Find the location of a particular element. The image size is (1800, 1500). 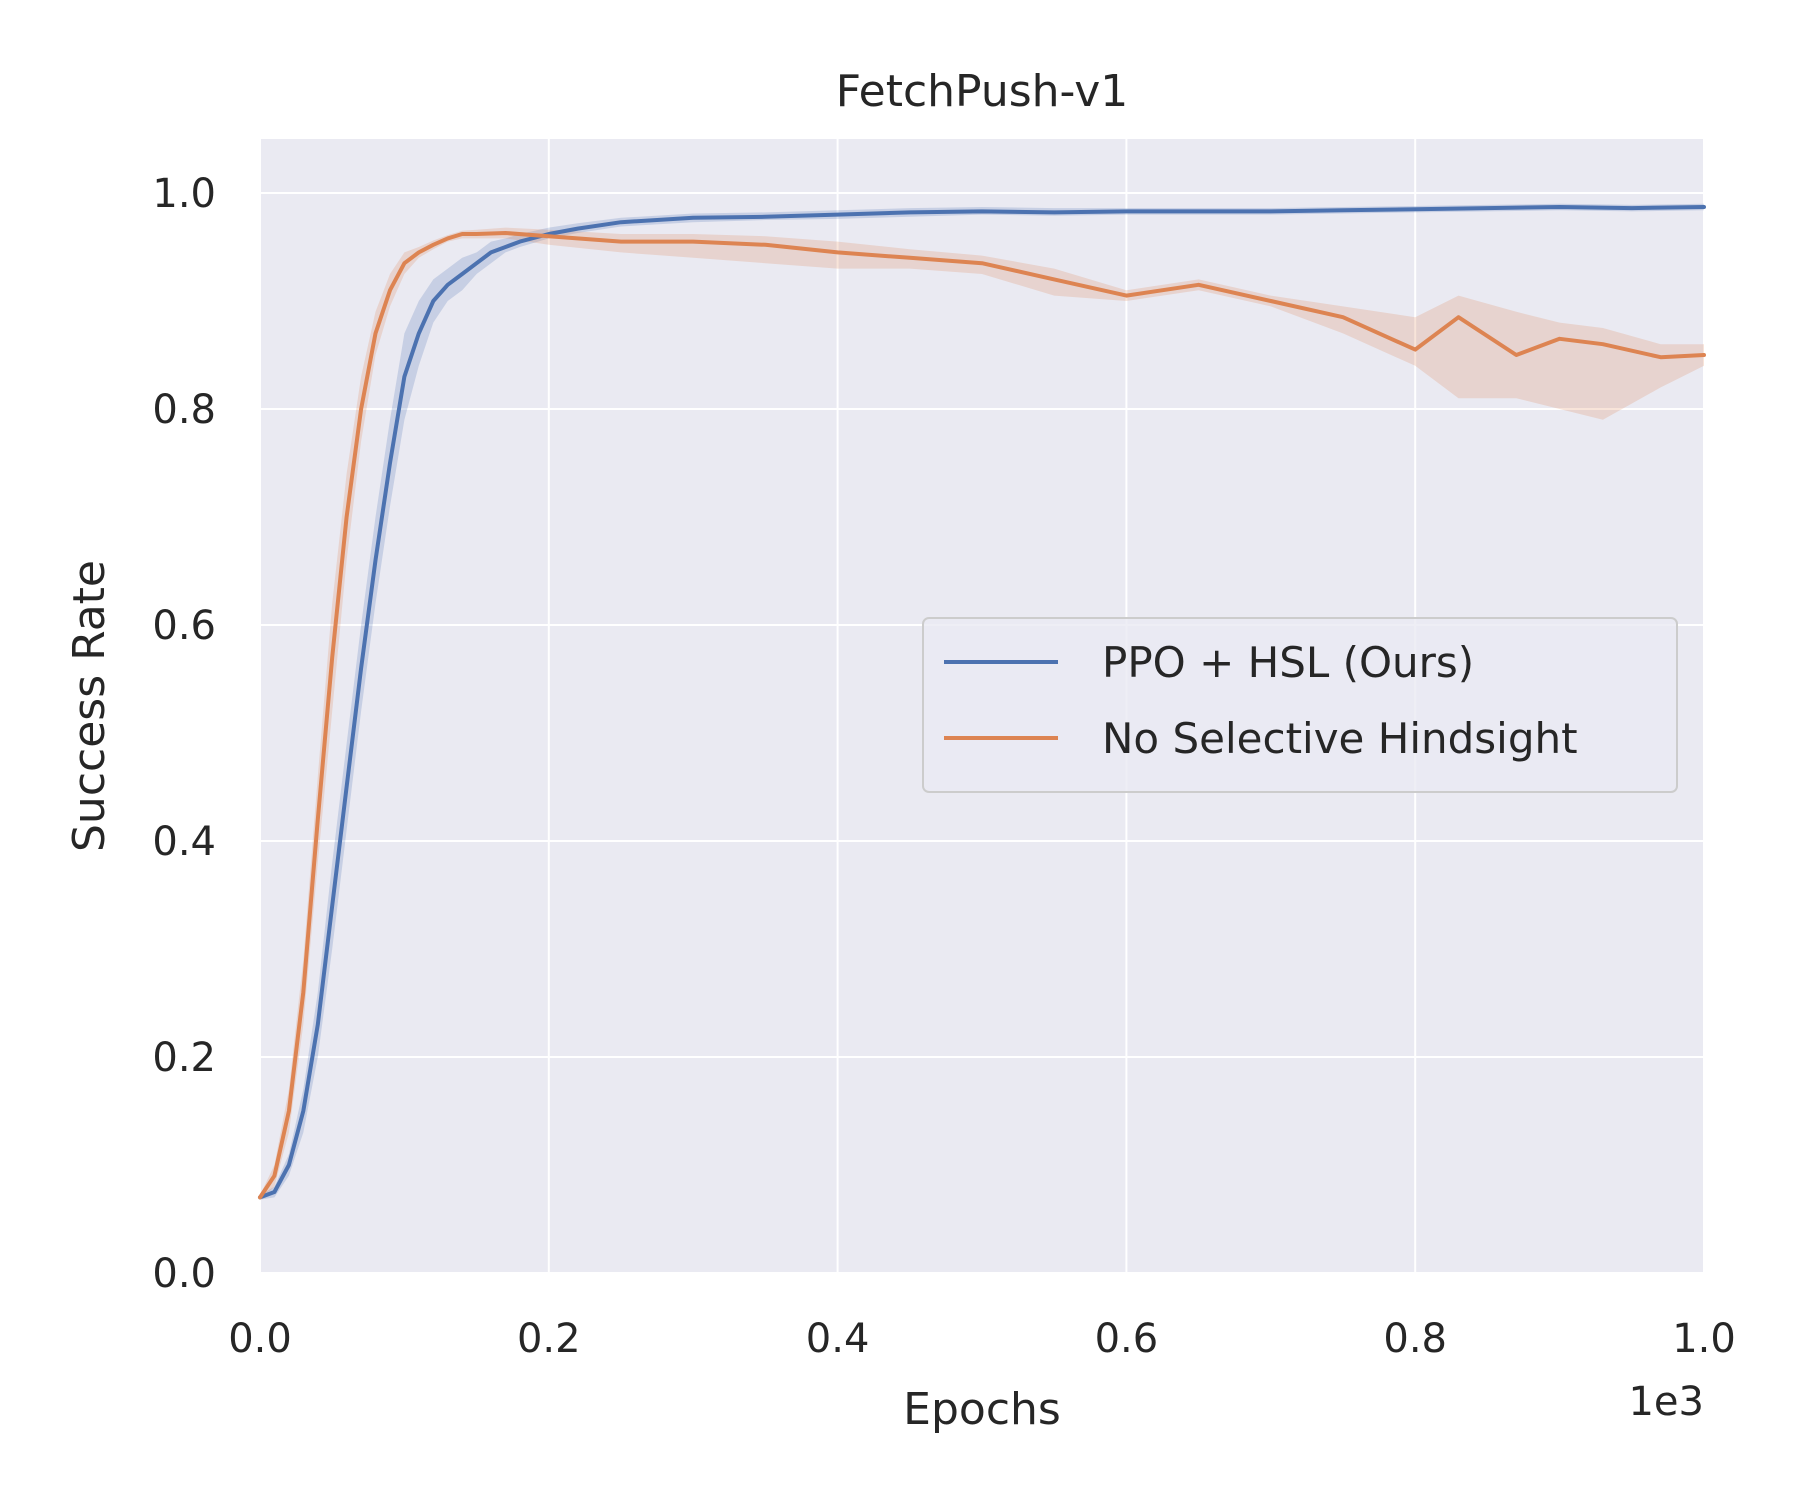

legend: PPO + HSL (Ours) No Selective Hindsight is located at coordinates (1300, 705).